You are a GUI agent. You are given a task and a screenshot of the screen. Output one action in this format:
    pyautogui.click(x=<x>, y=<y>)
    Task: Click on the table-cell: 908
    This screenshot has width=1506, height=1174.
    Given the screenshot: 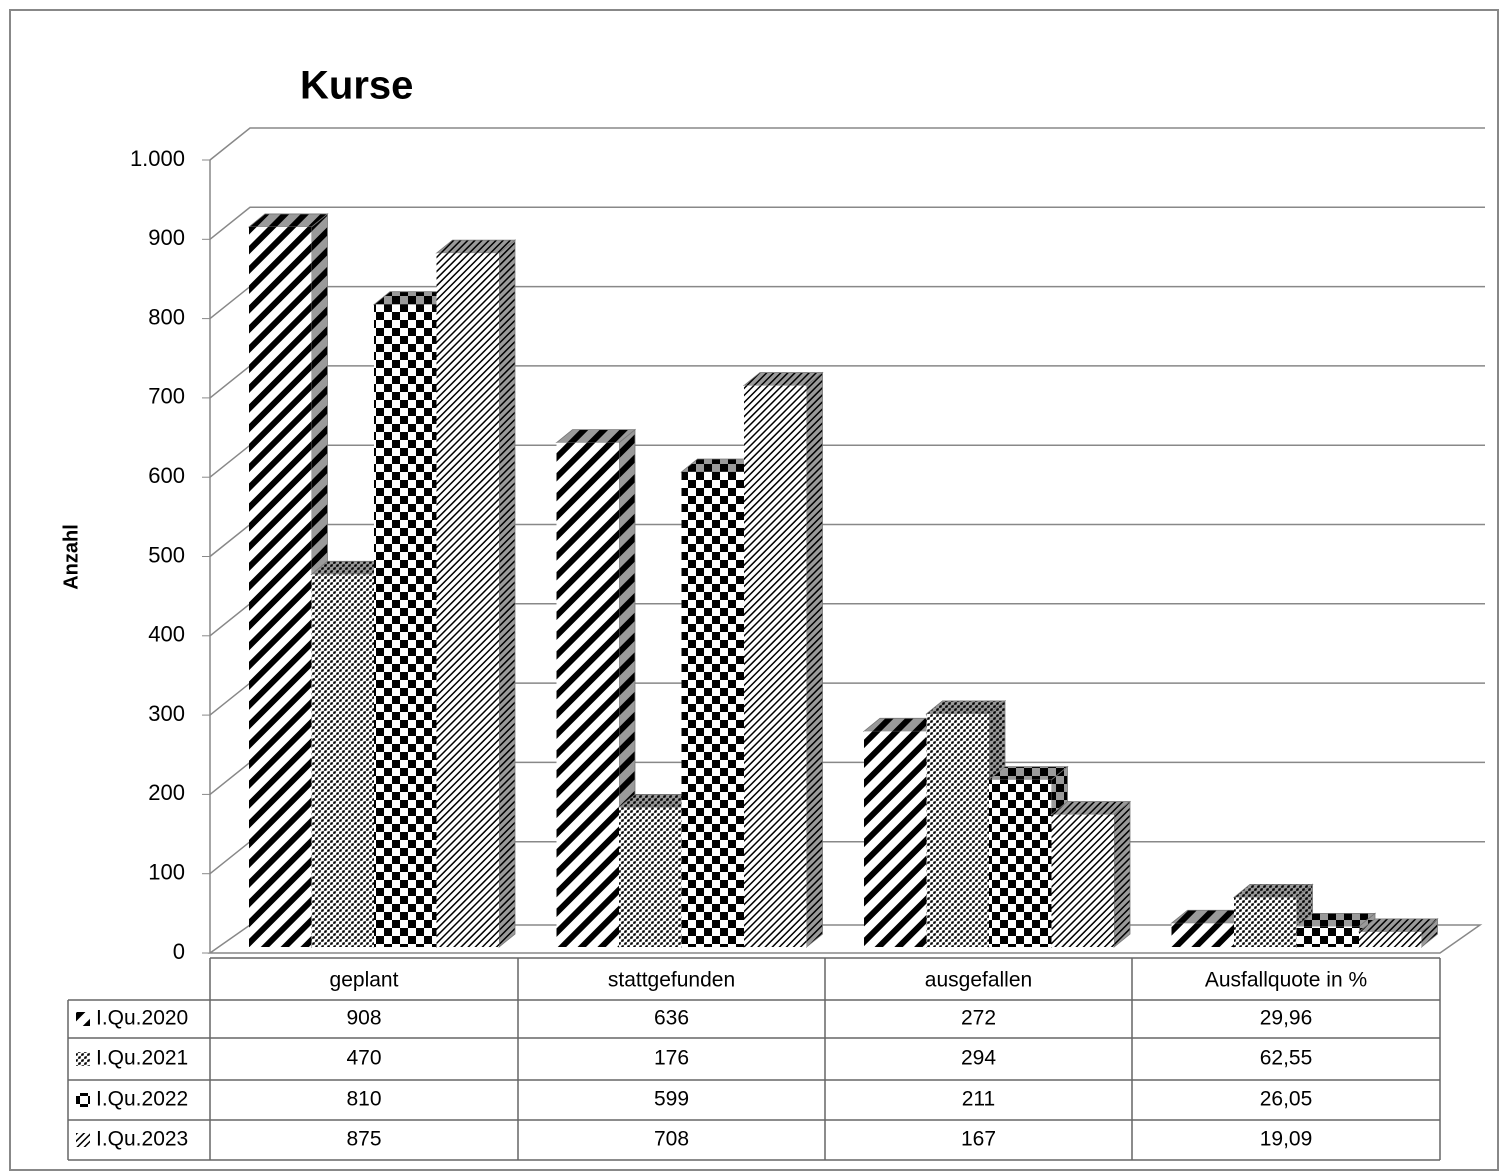 What is the action you would take?
    pyautogui.click(x=363, y=1018)
    